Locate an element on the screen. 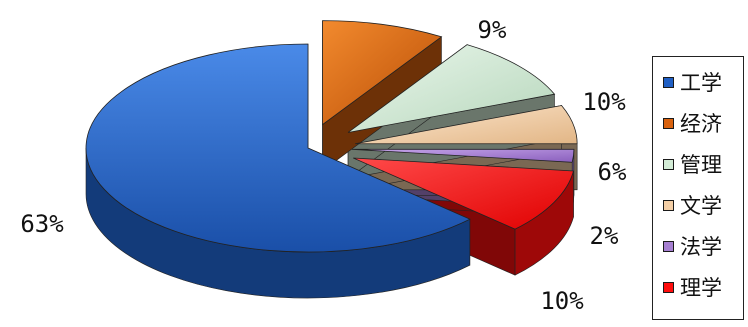 The height and width of the screenshot is (327, 748). data-label-法学: 2% is located at coordinates (604, 236).